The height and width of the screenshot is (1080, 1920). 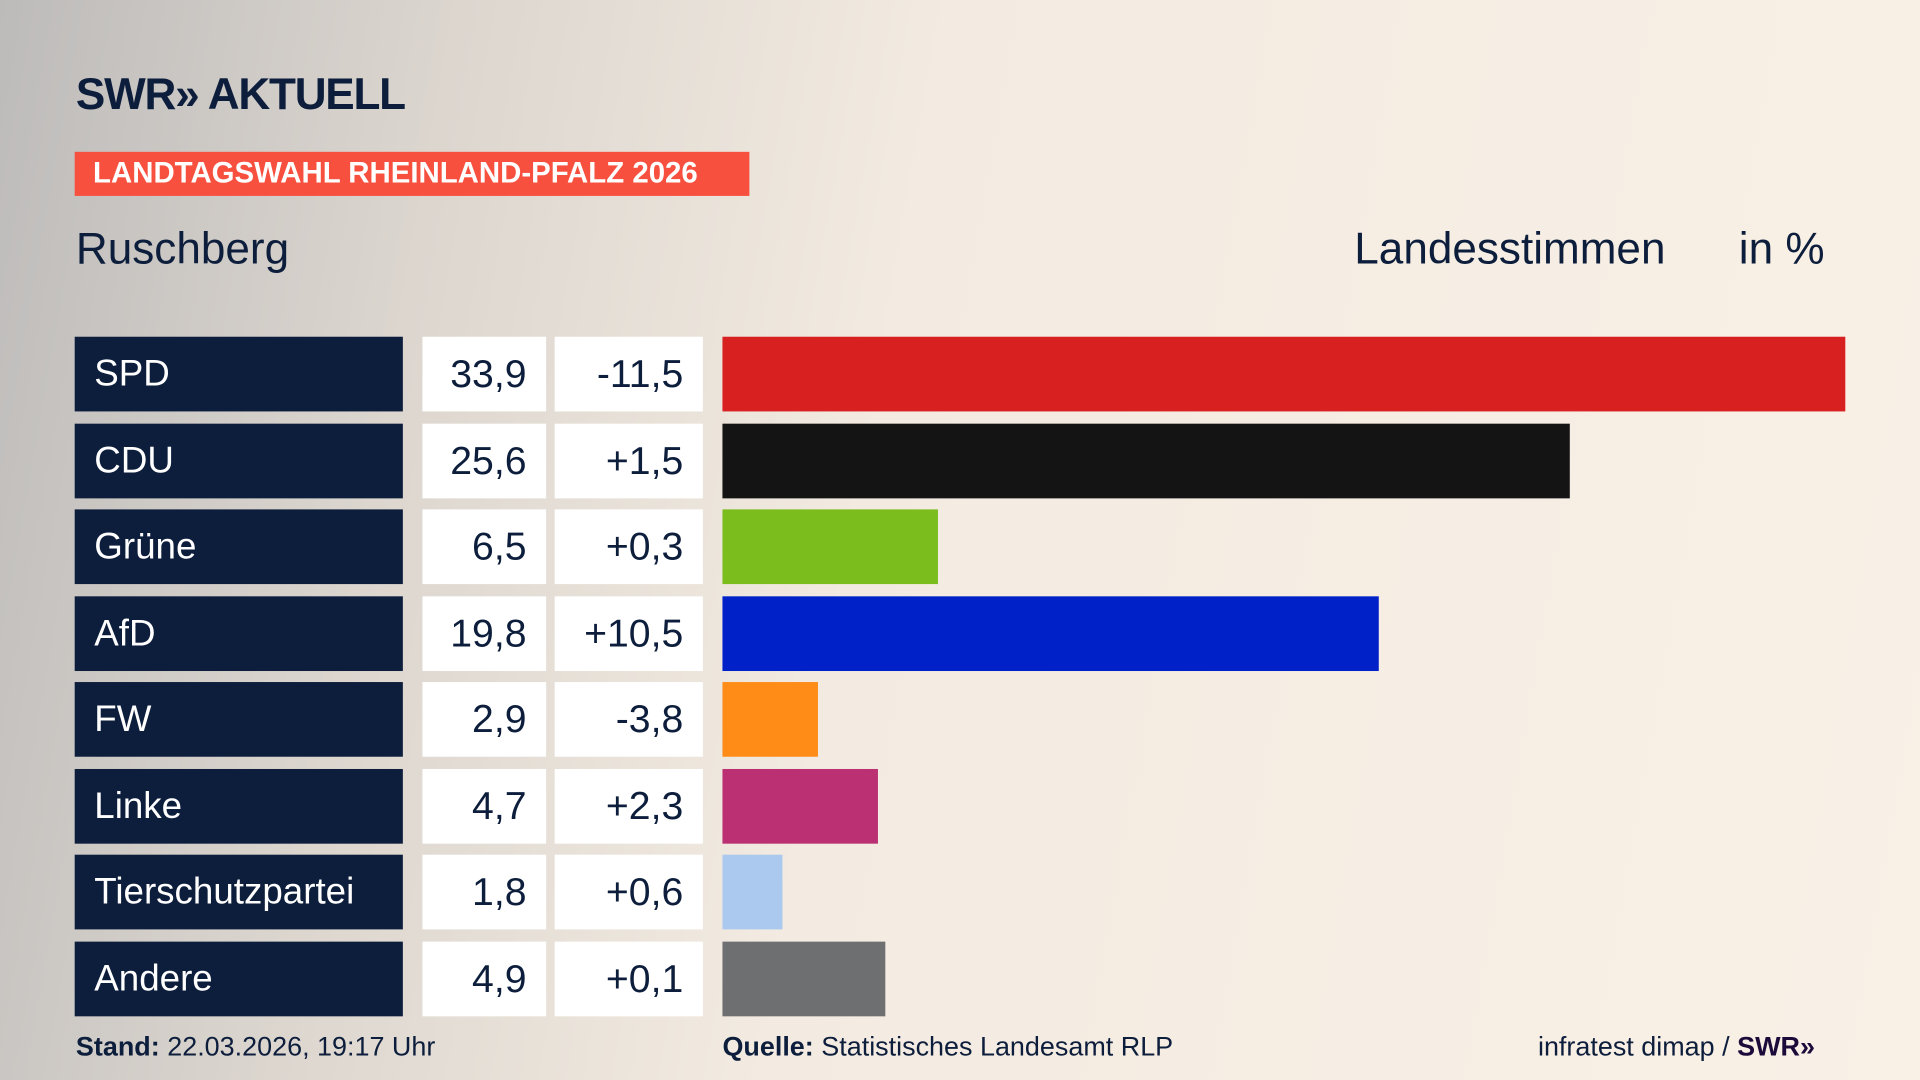 I want to click on party-label: SPD, so click(x=238, y=374).